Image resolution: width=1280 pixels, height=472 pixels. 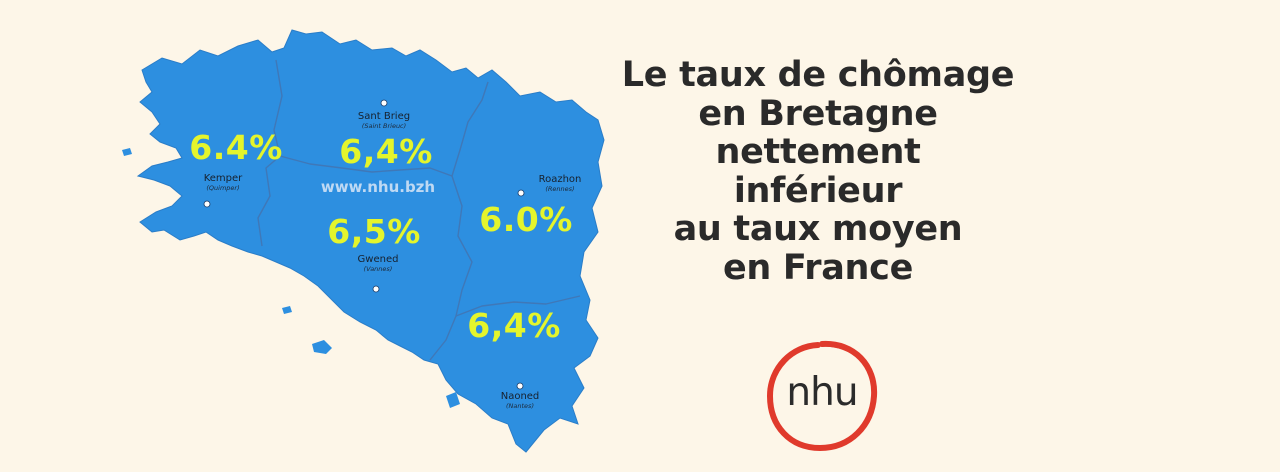 What do you see at coordinates (521, 193) in the screenshot?
I see `city-dot-rennes` at bounding box center [521, 193].